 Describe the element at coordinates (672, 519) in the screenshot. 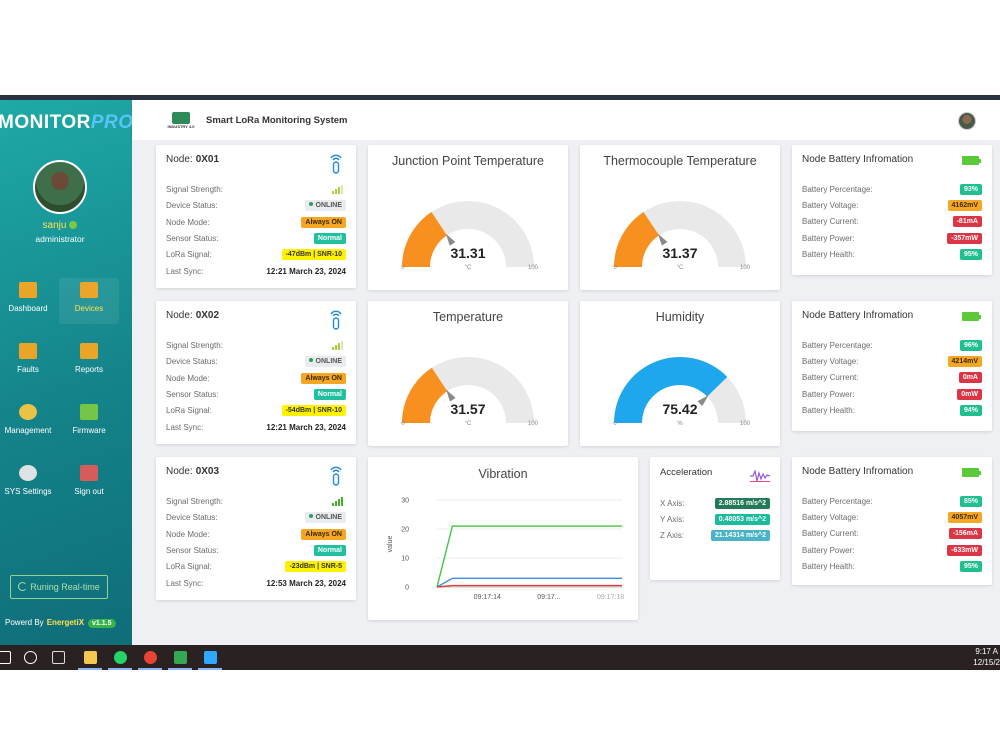

I see `axis-label: Y Axis:` at that location.